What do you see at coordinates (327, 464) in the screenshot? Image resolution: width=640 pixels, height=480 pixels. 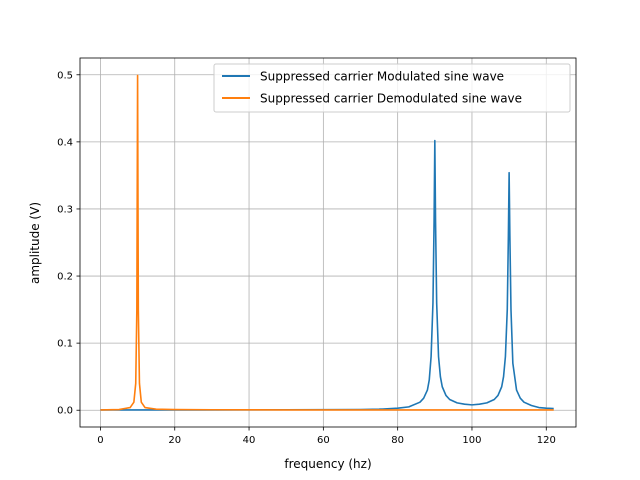 I see `x-axis-label: frequency (hz)` at bounding box center [327, 464].